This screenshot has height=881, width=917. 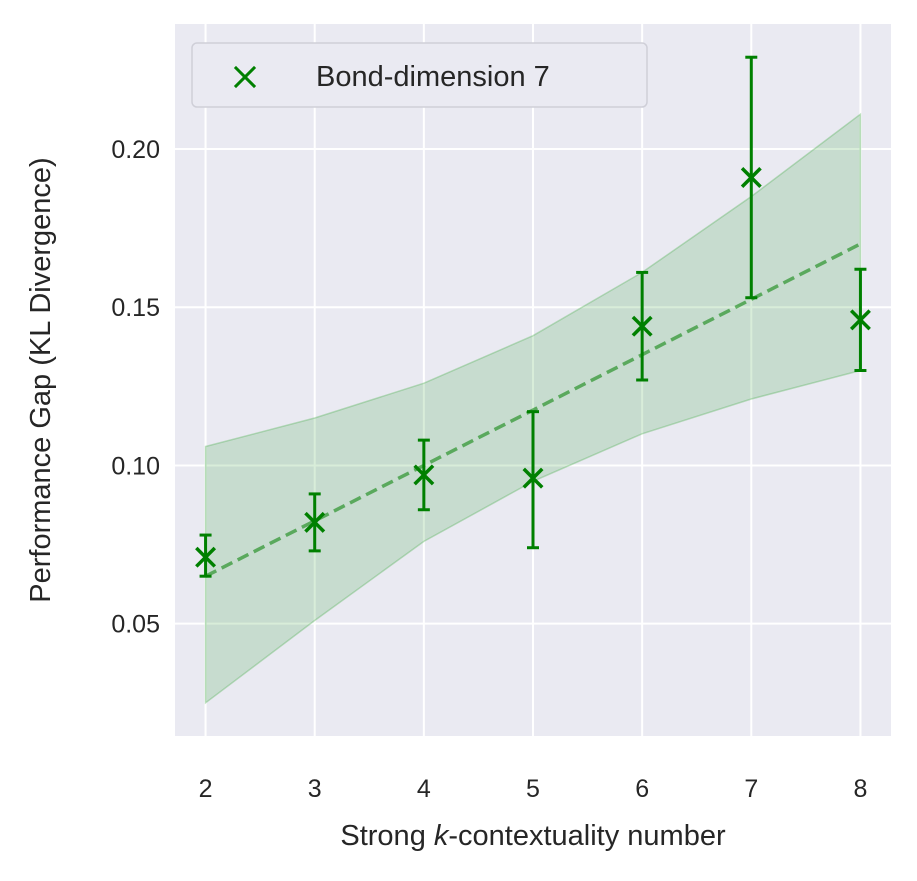 I want to click on legend-box, so click(x=419, y=75).